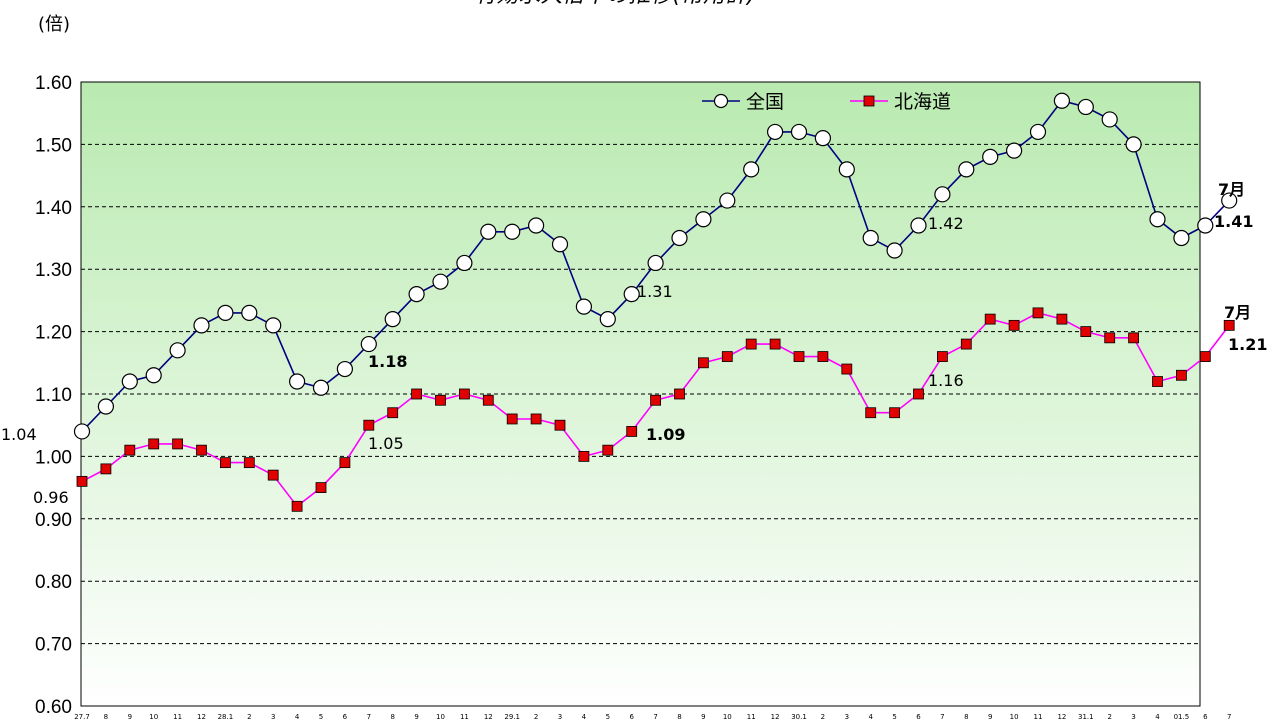 This screenshot has height=723, width=1275. Describe the element at coordinates (1086, 717) in the screenshot. I see `x-tick-label: 31.1` at that location.